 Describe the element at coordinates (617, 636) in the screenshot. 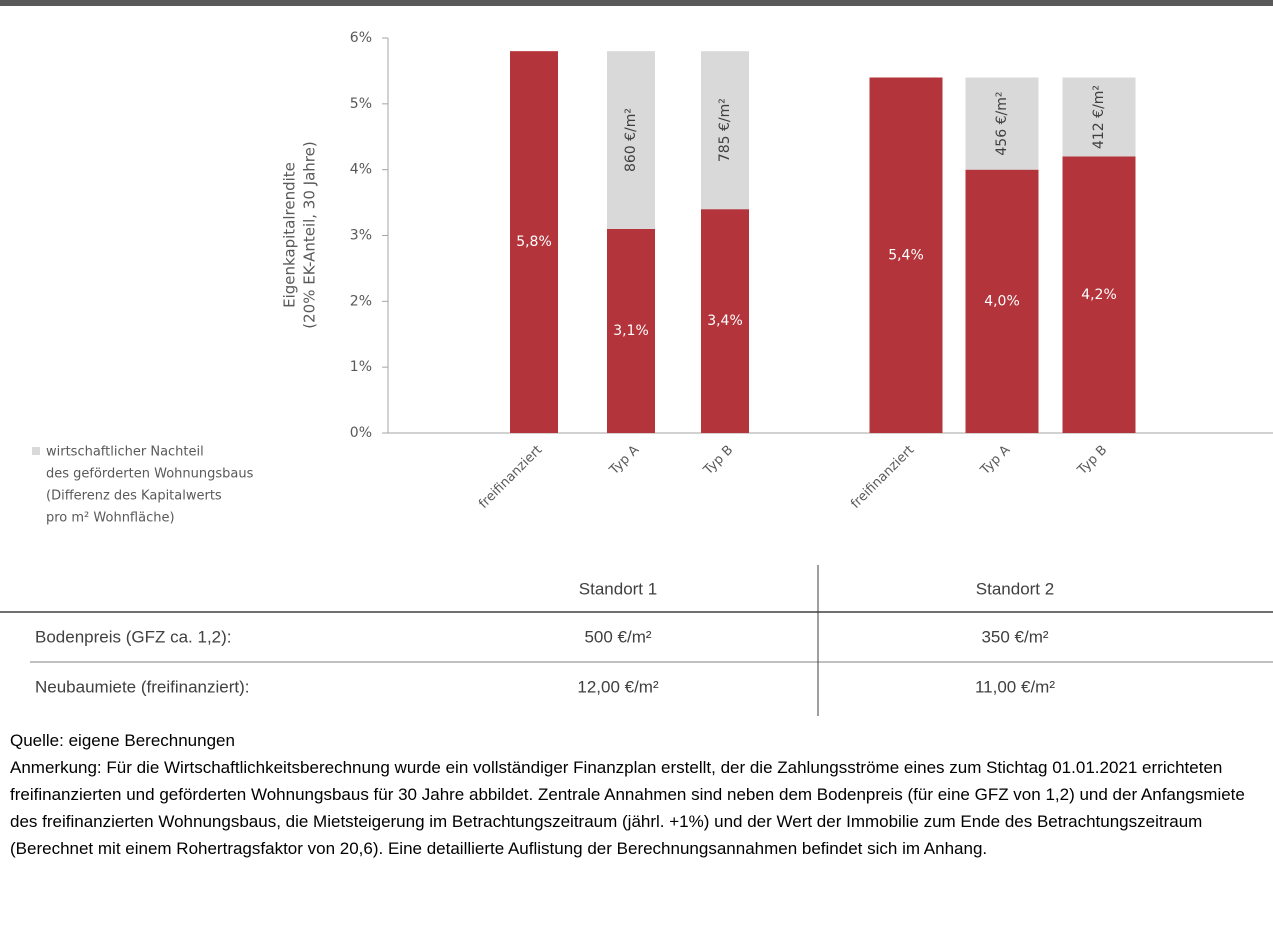

I see `table-cell: 500 €/m²` at that location.